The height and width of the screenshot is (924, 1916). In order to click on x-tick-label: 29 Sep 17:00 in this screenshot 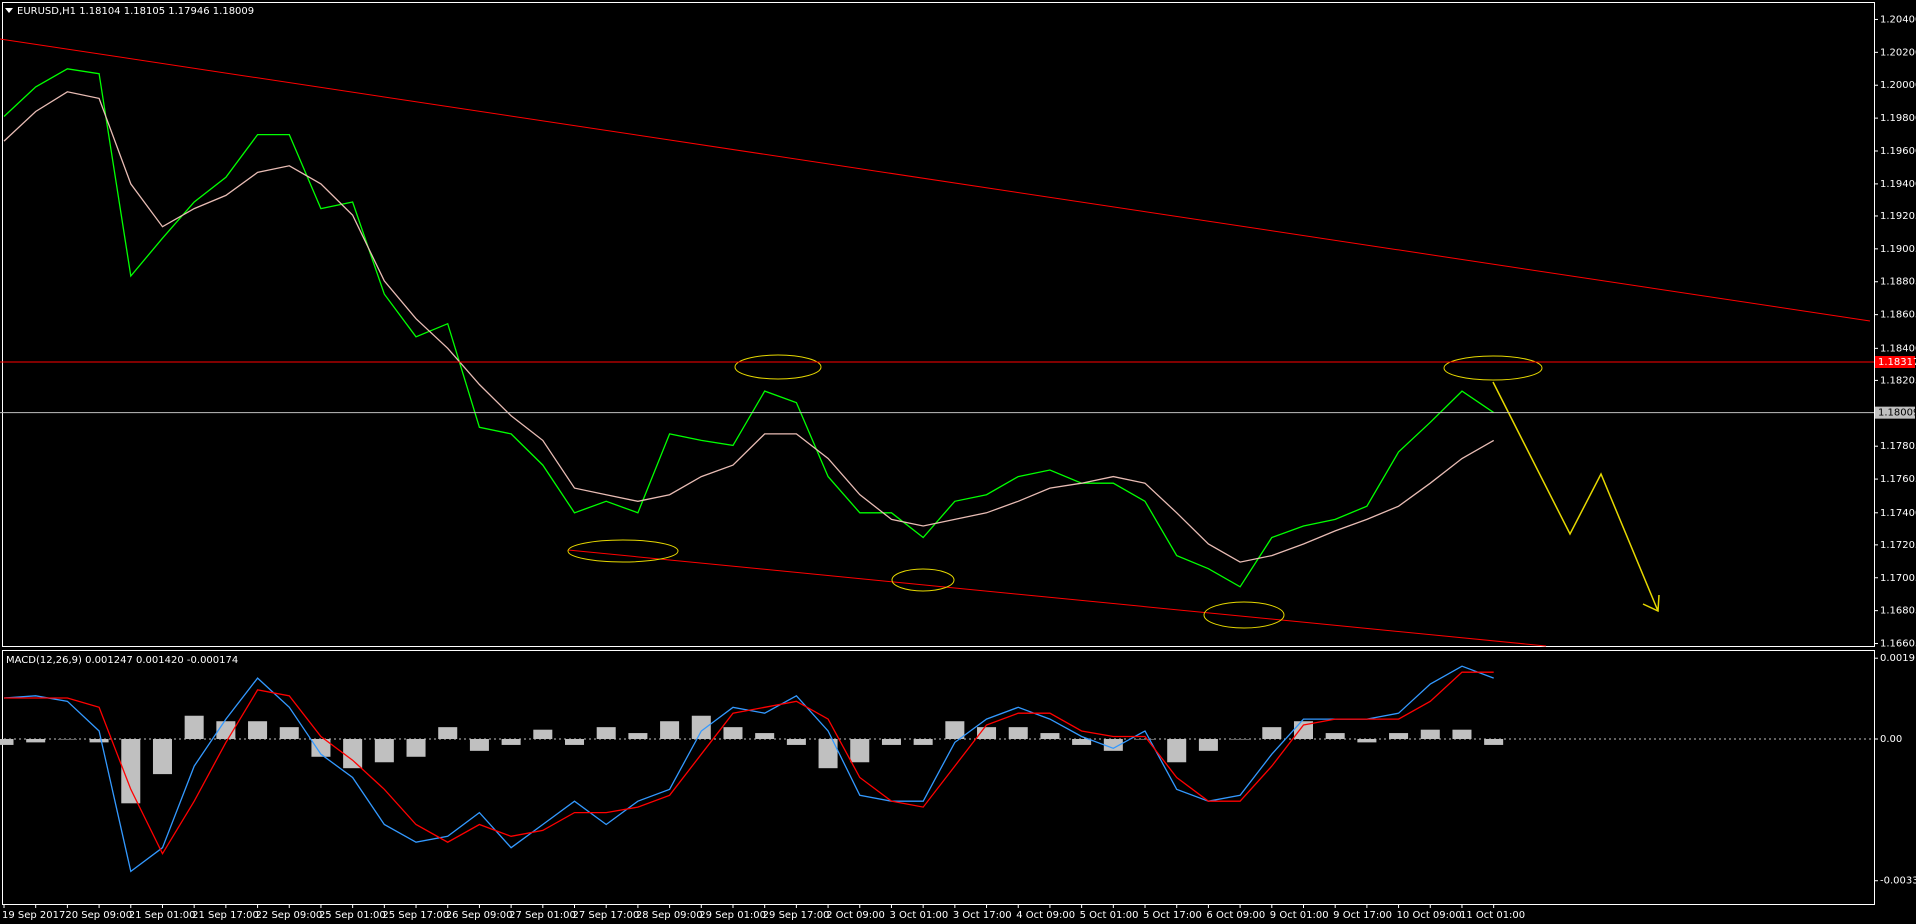, I will do `click(796, 915)`.